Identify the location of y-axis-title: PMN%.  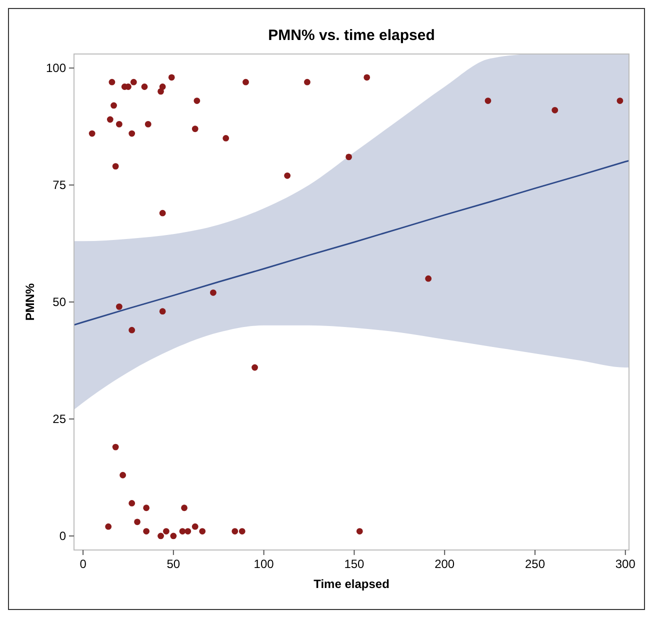
(30, 302).